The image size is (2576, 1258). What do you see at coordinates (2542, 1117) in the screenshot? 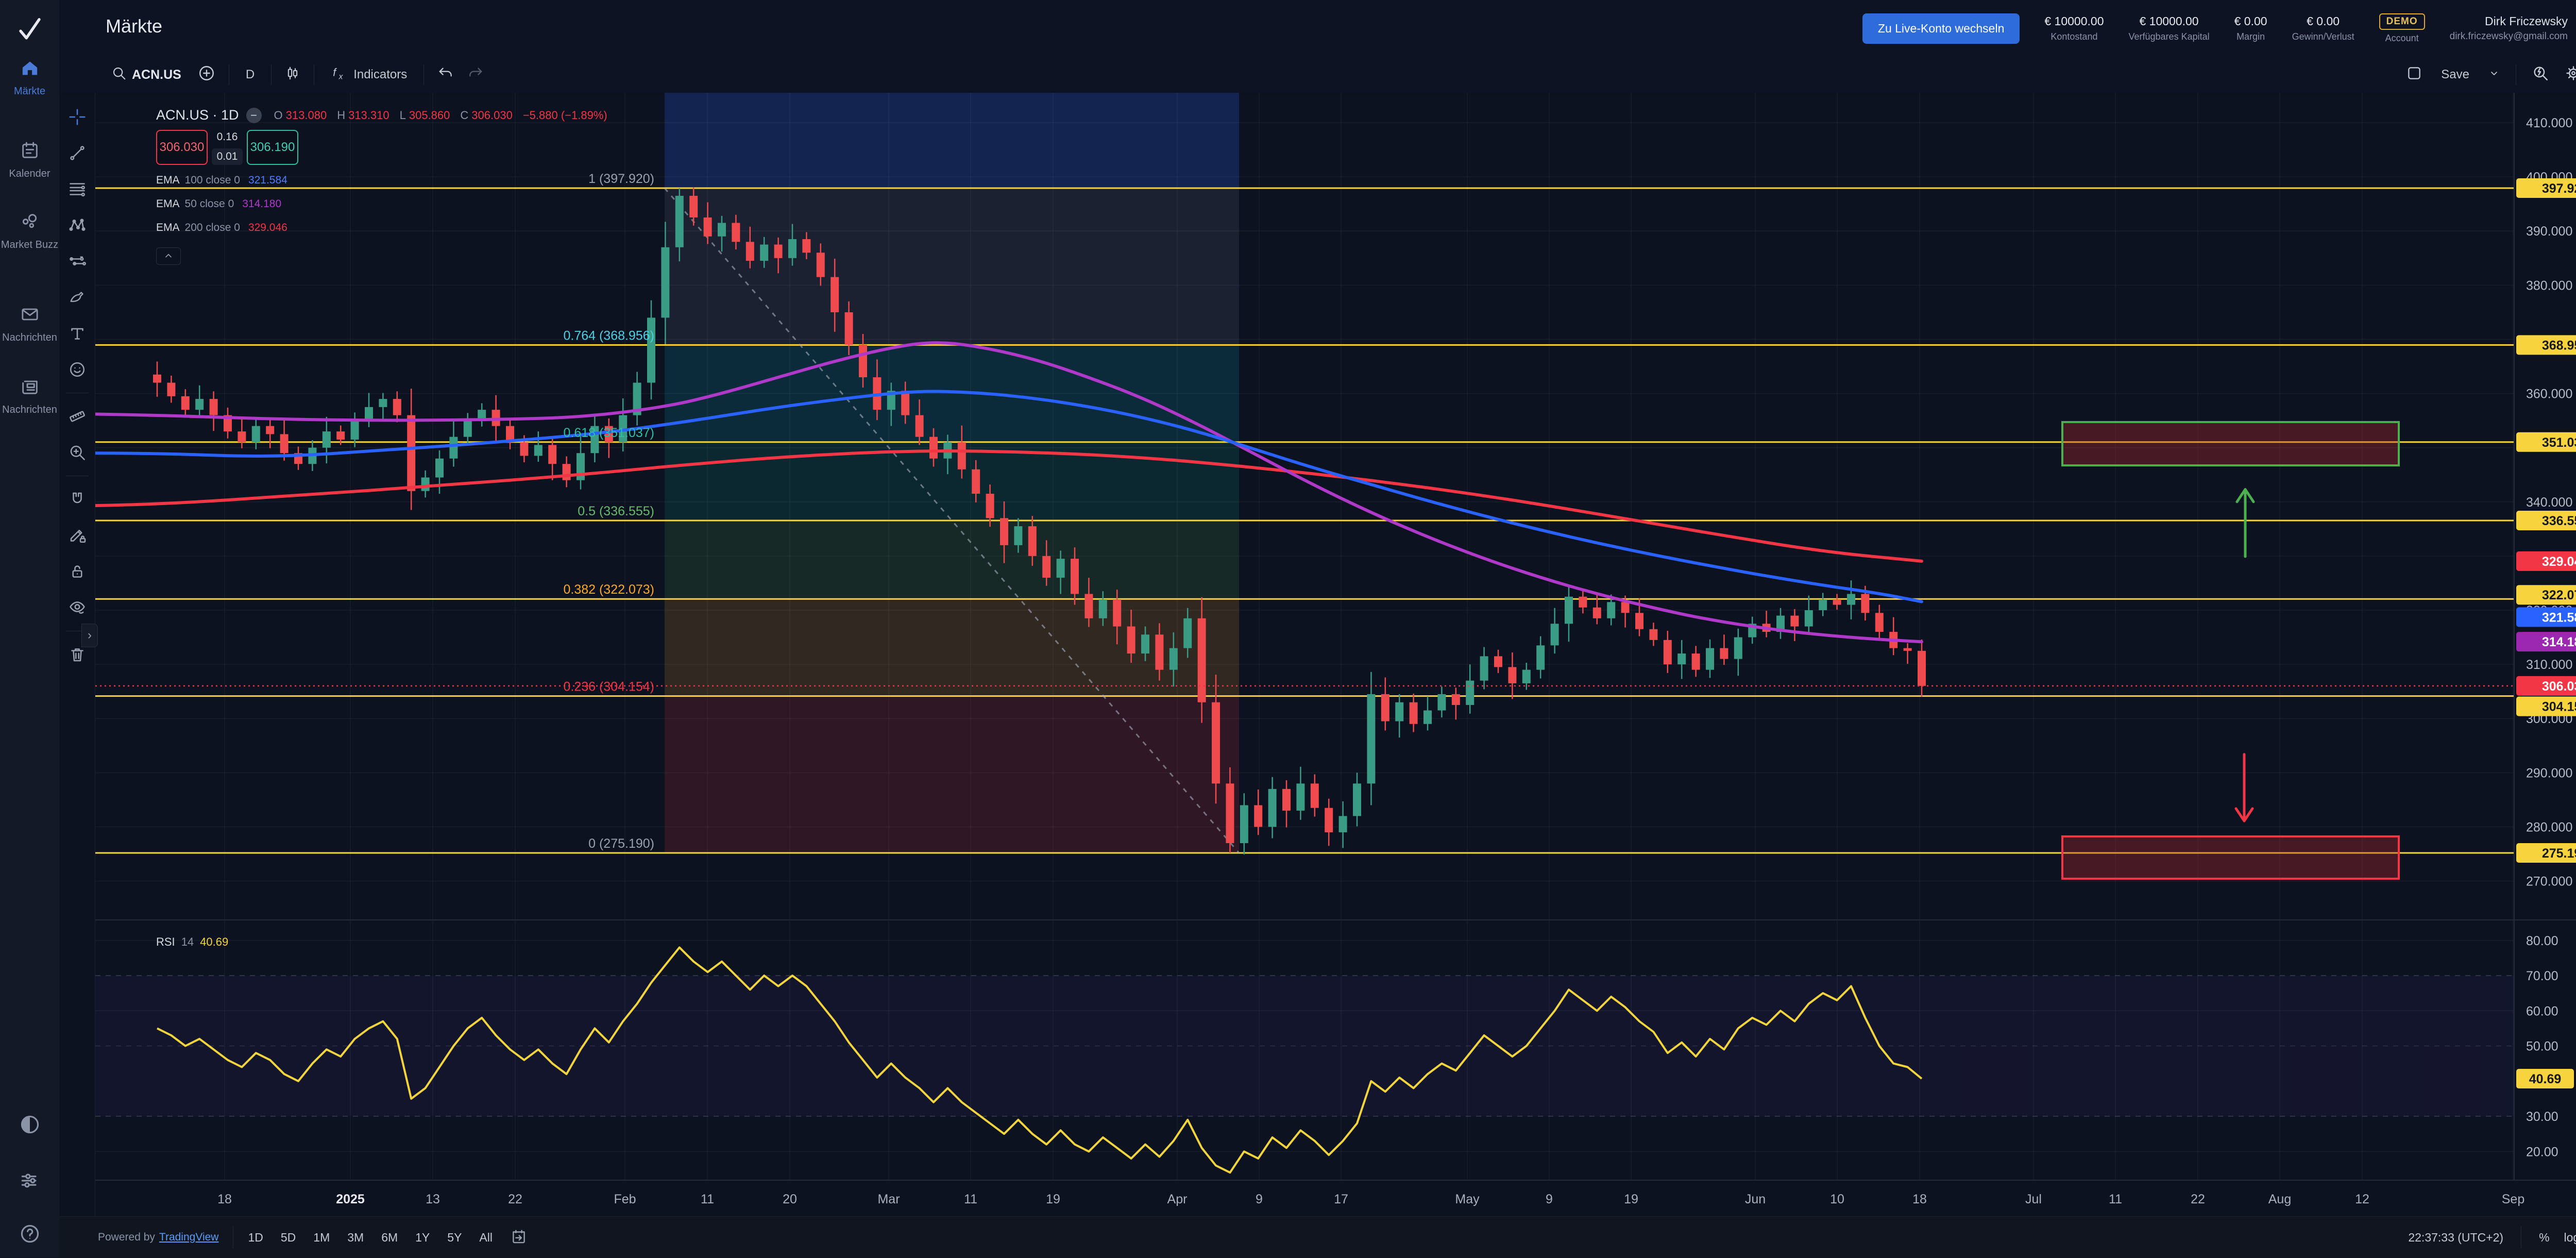
I see `svg-text: 30.00` at bounding box center [2542, 1117].